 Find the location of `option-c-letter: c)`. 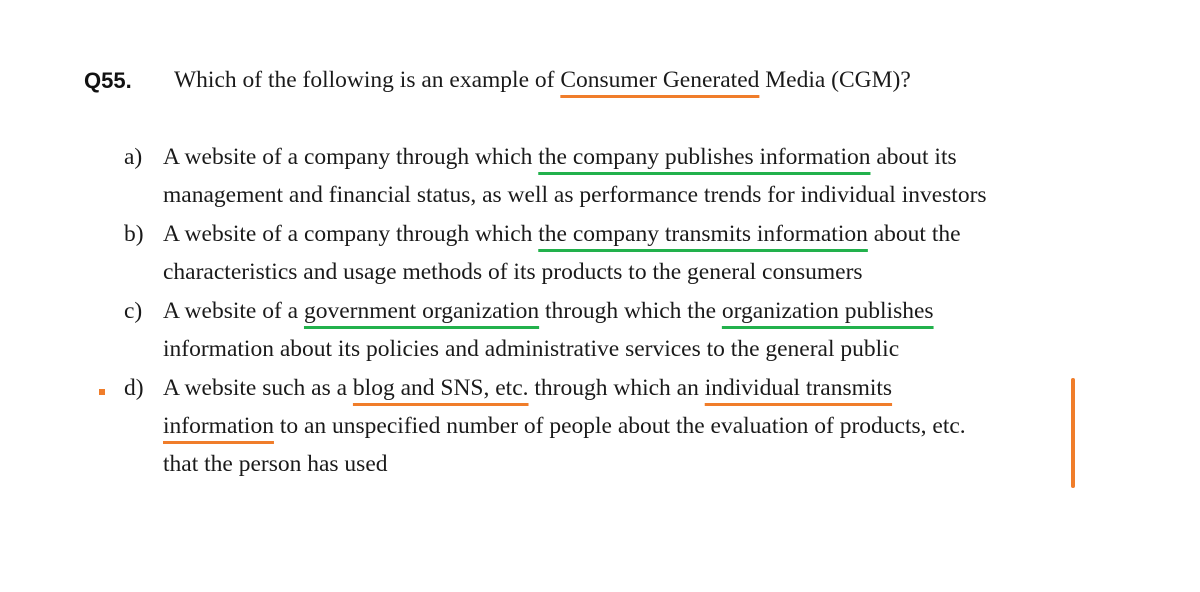

option-c-letter: c) is located at coordinates (133, 311).